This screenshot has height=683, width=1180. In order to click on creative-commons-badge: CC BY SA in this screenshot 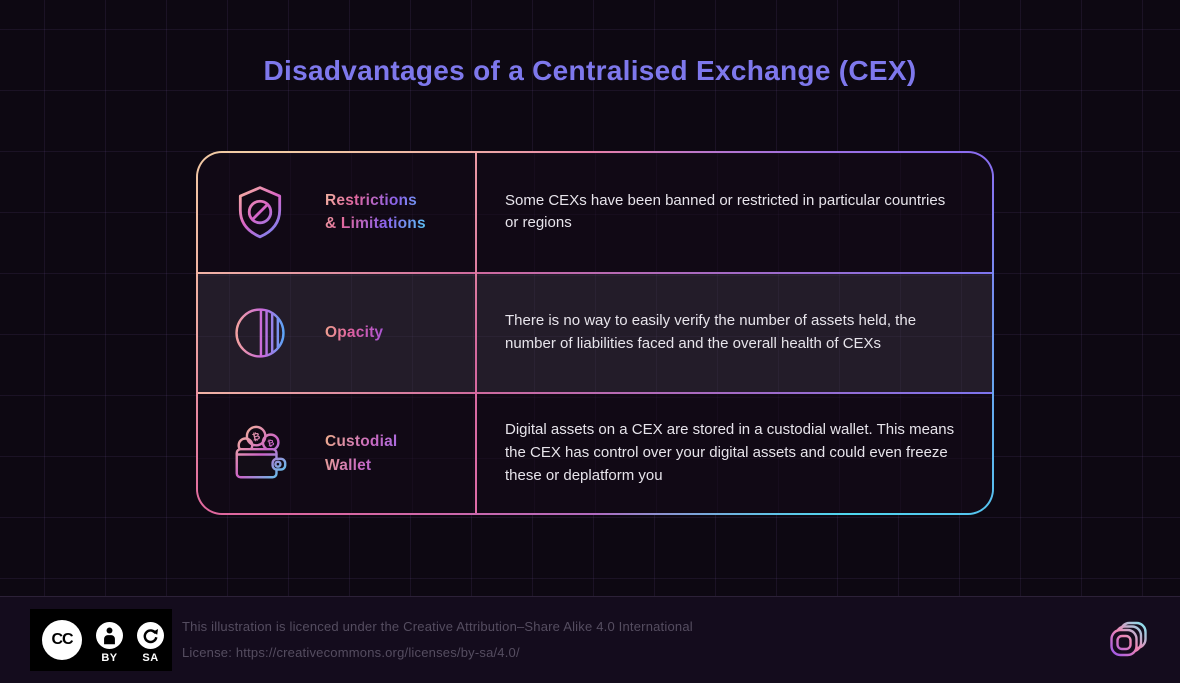, I will do `click(101, 640)`.